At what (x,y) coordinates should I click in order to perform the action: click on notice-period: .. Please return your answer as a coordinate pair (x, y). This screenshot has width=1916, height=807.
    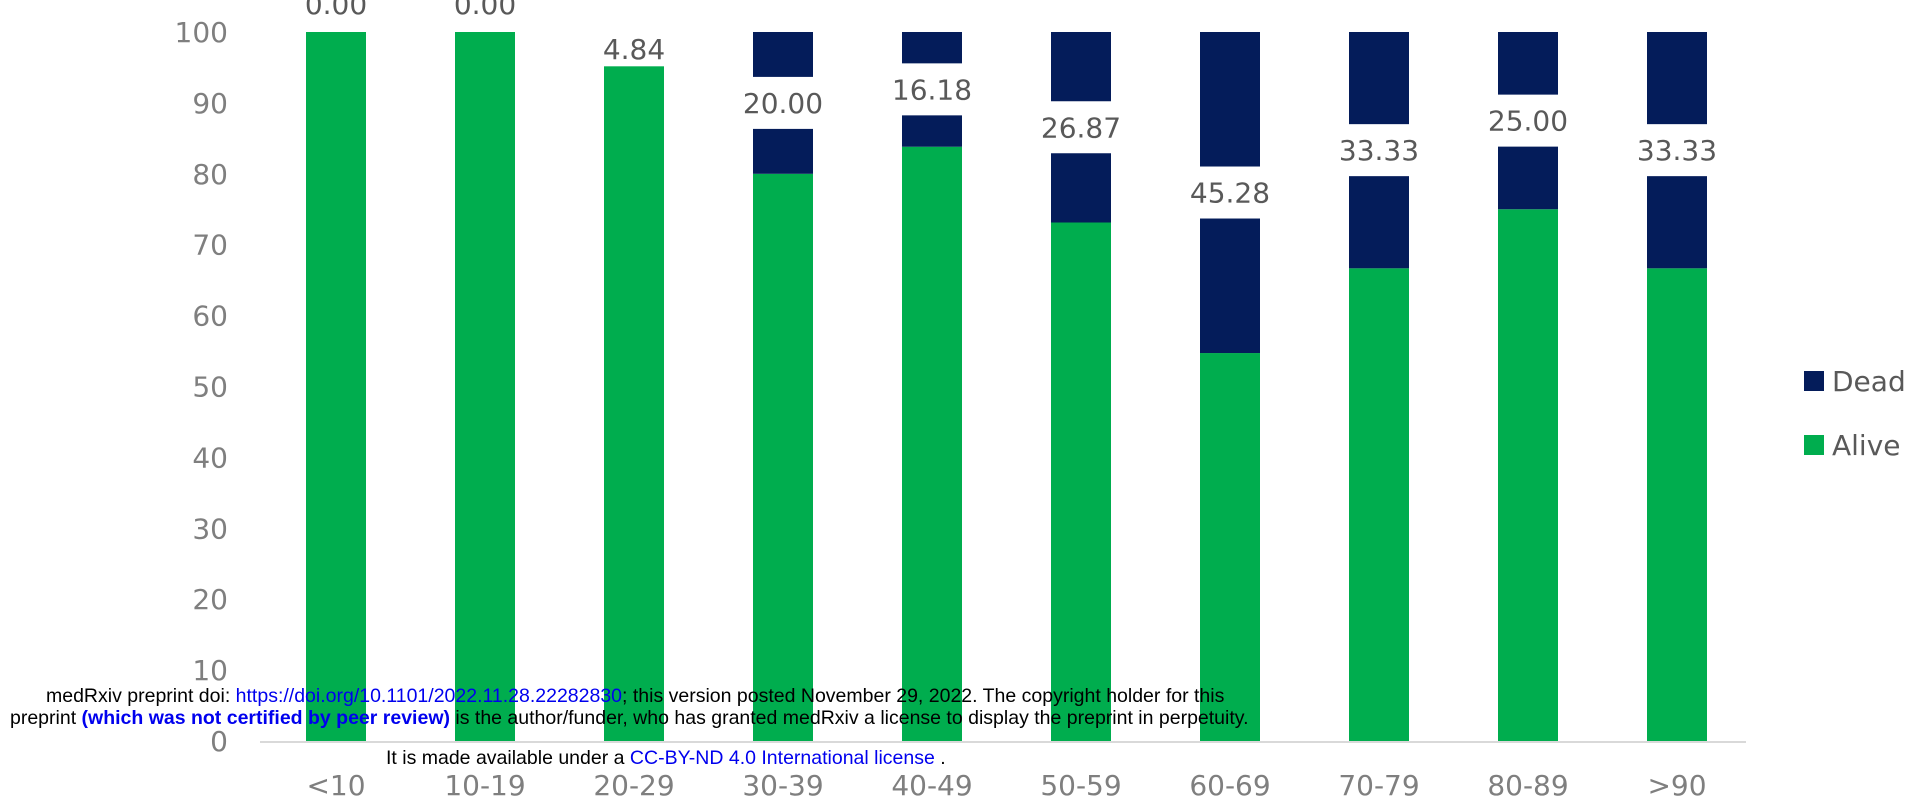
    Looking at the image, I should click on (940, 758).